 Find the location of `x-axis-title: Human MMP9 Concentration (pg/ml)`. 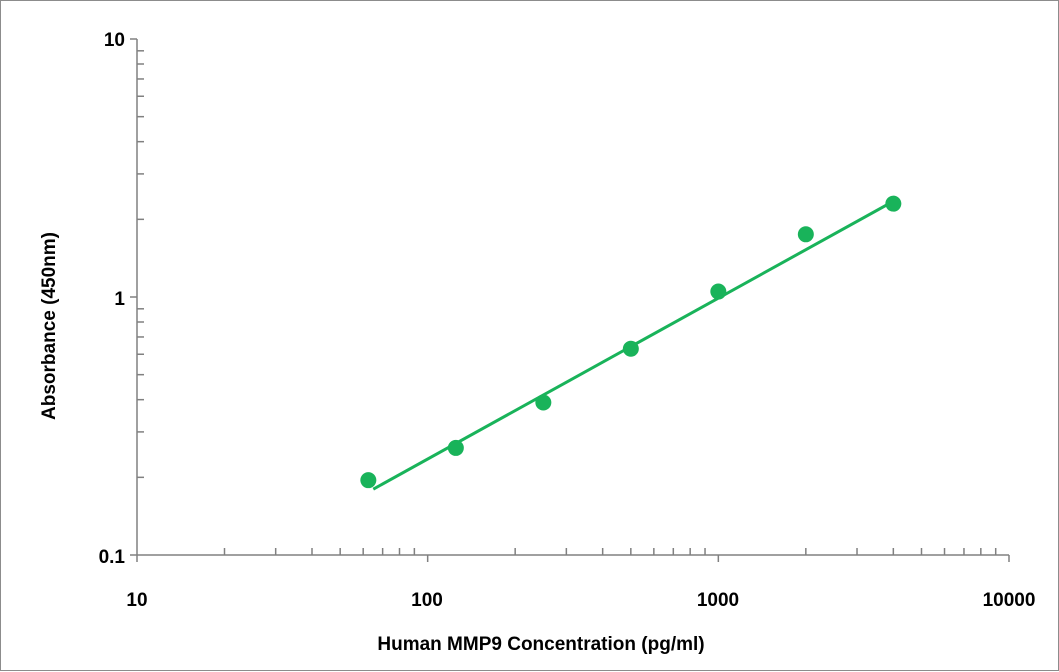

x-axis-title: Human MMP9 Concentration (pg/ml) is located at coordinates (540, 644).